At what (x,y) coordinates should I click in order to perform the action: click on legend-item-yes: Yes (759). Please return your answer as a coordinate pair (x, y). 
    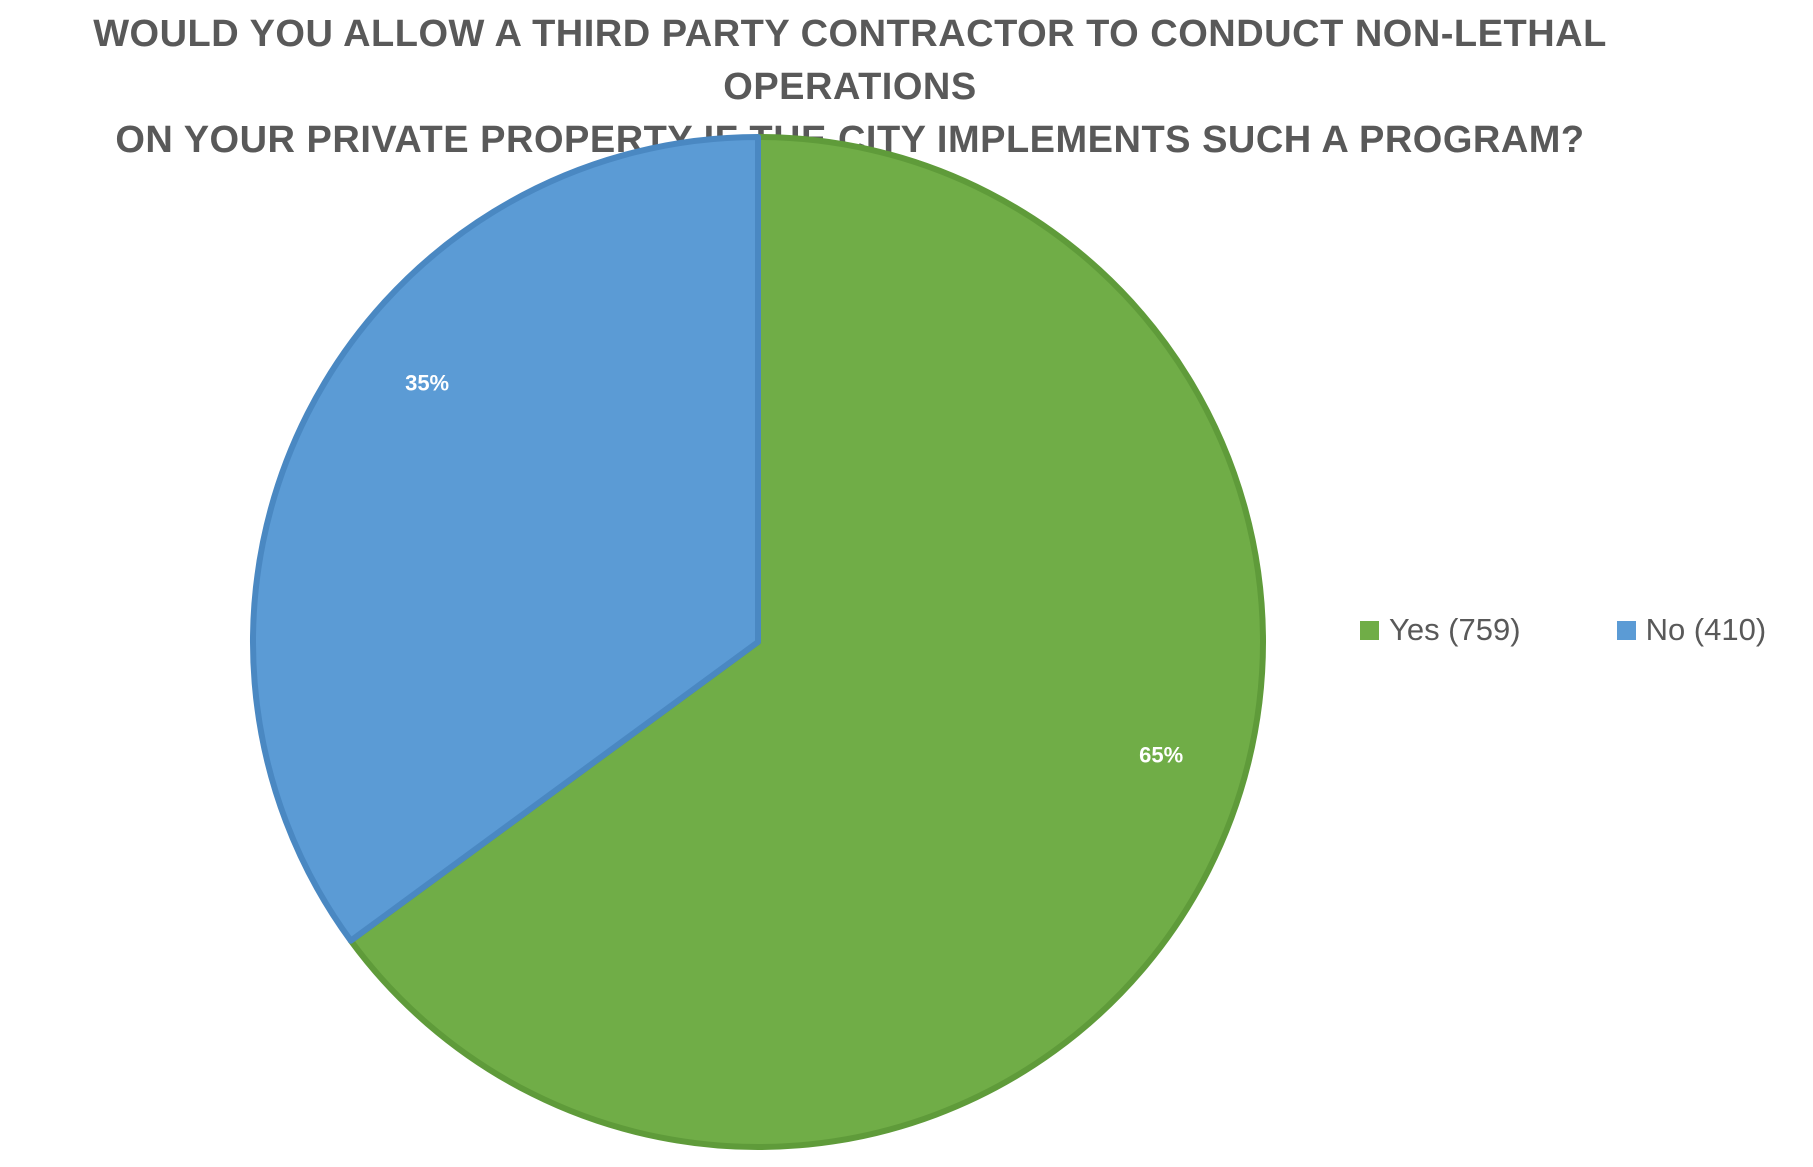
    Looking at the image, I should click on (1440, 630).